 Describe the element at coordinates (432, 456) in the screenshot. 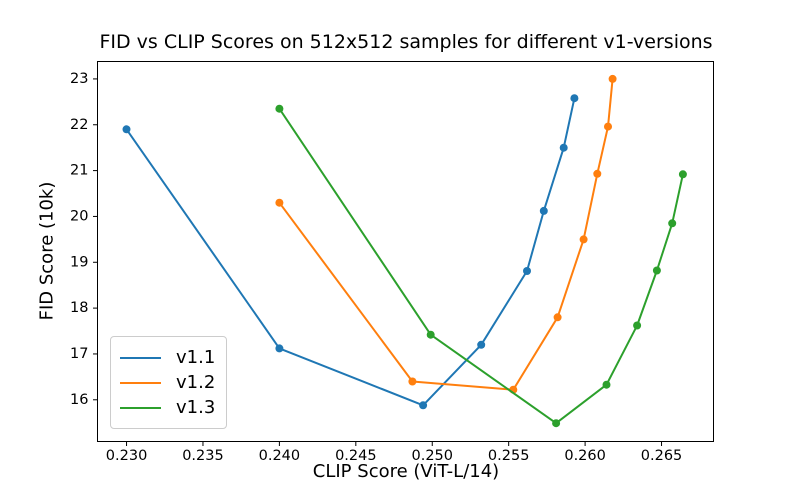

I see `x-tick-label: 0.250` at that location.